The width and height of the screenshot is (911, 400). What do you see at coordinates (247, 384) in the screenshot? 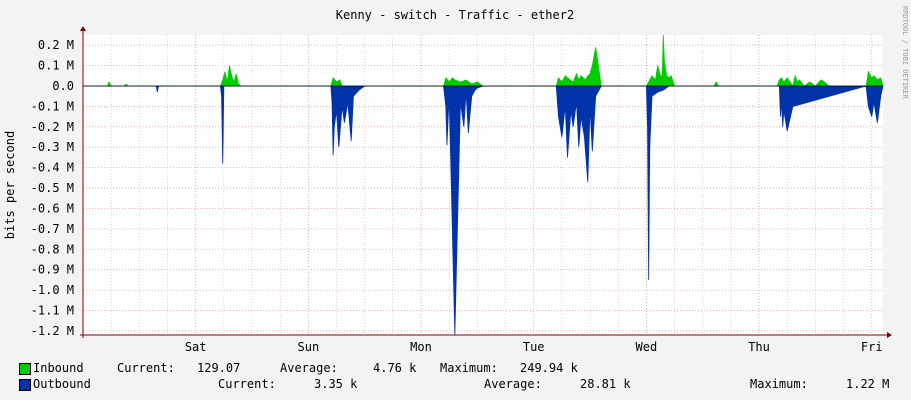
I see `legend-outbound-current-label: Current:` at bounding box center [247, 384].